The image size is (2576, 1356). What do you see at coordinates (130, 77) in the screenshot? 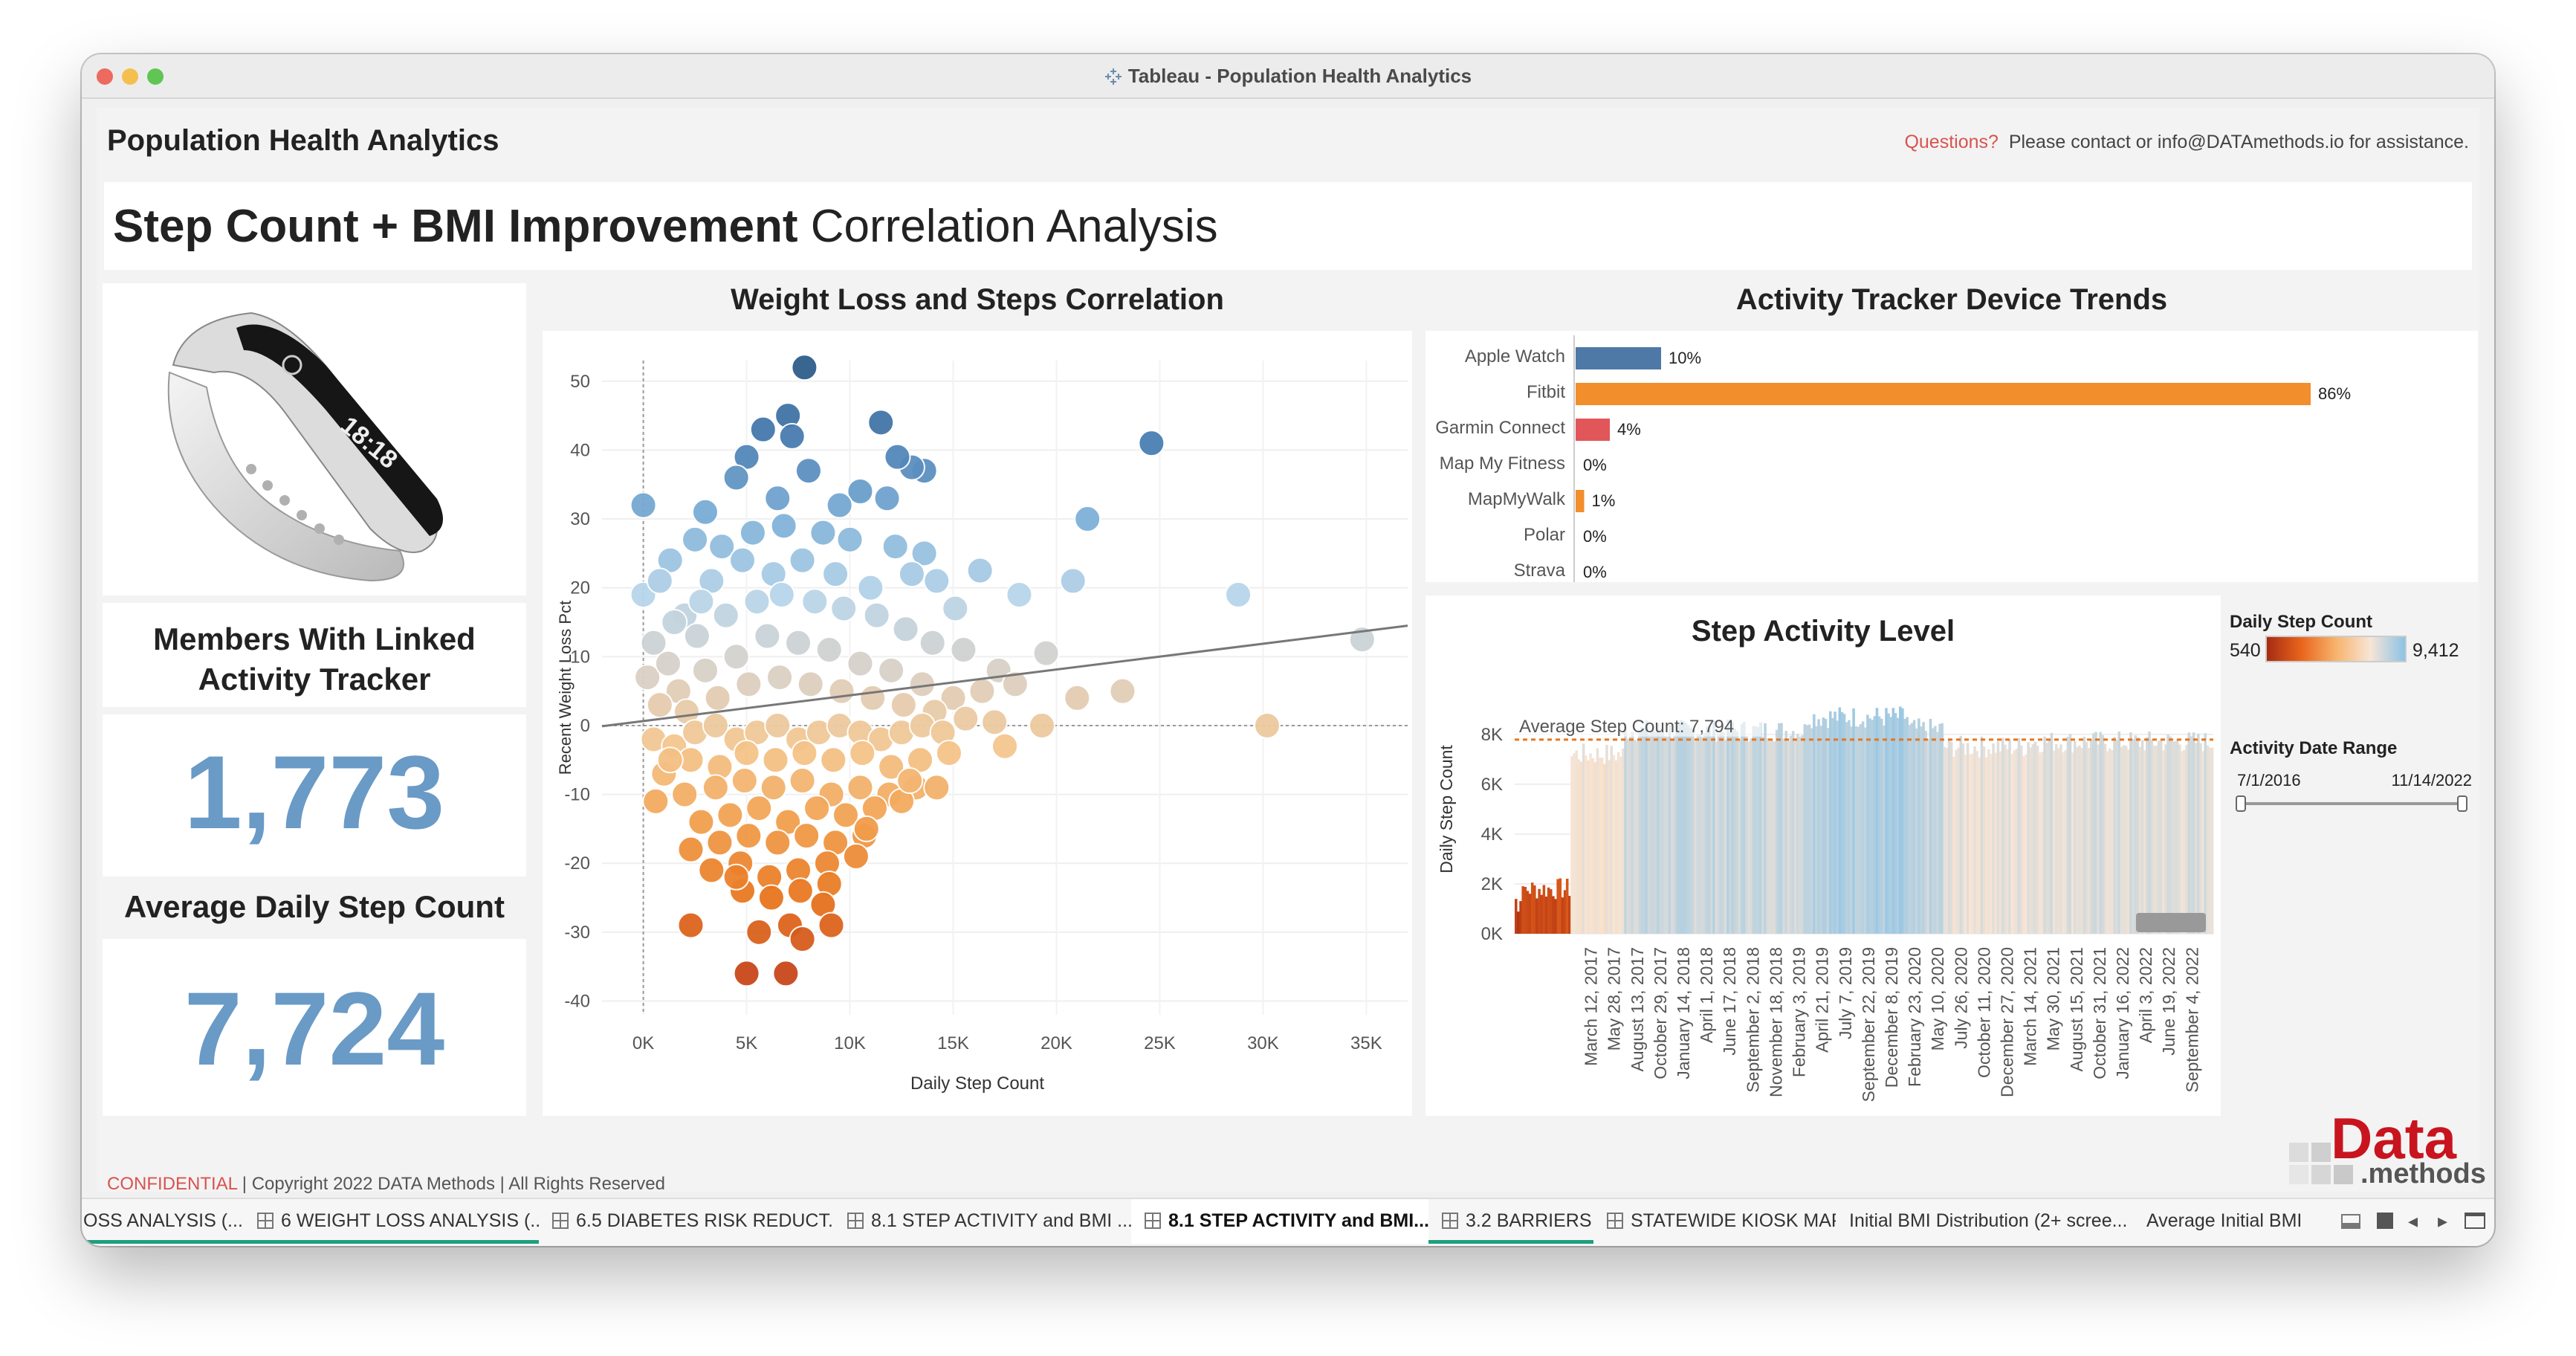
I see `minimize-button` at bounding box center [130, 77].